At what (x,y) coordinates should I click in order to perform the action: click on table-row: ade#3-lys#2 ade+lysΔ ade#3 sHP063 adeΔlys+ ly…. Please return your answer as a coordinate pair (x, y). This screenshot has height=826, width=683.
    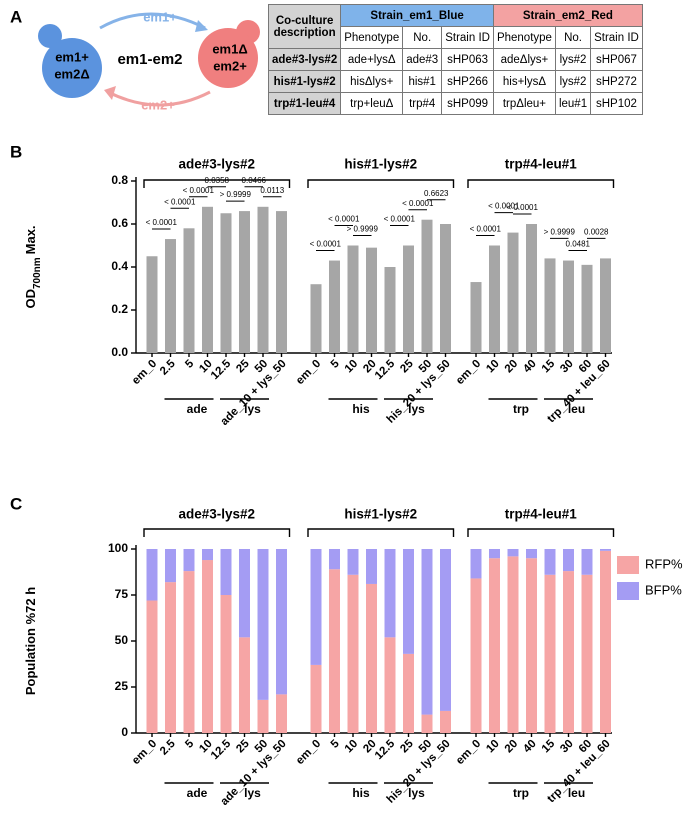
    Looking at the image, I should click on (455, 59).